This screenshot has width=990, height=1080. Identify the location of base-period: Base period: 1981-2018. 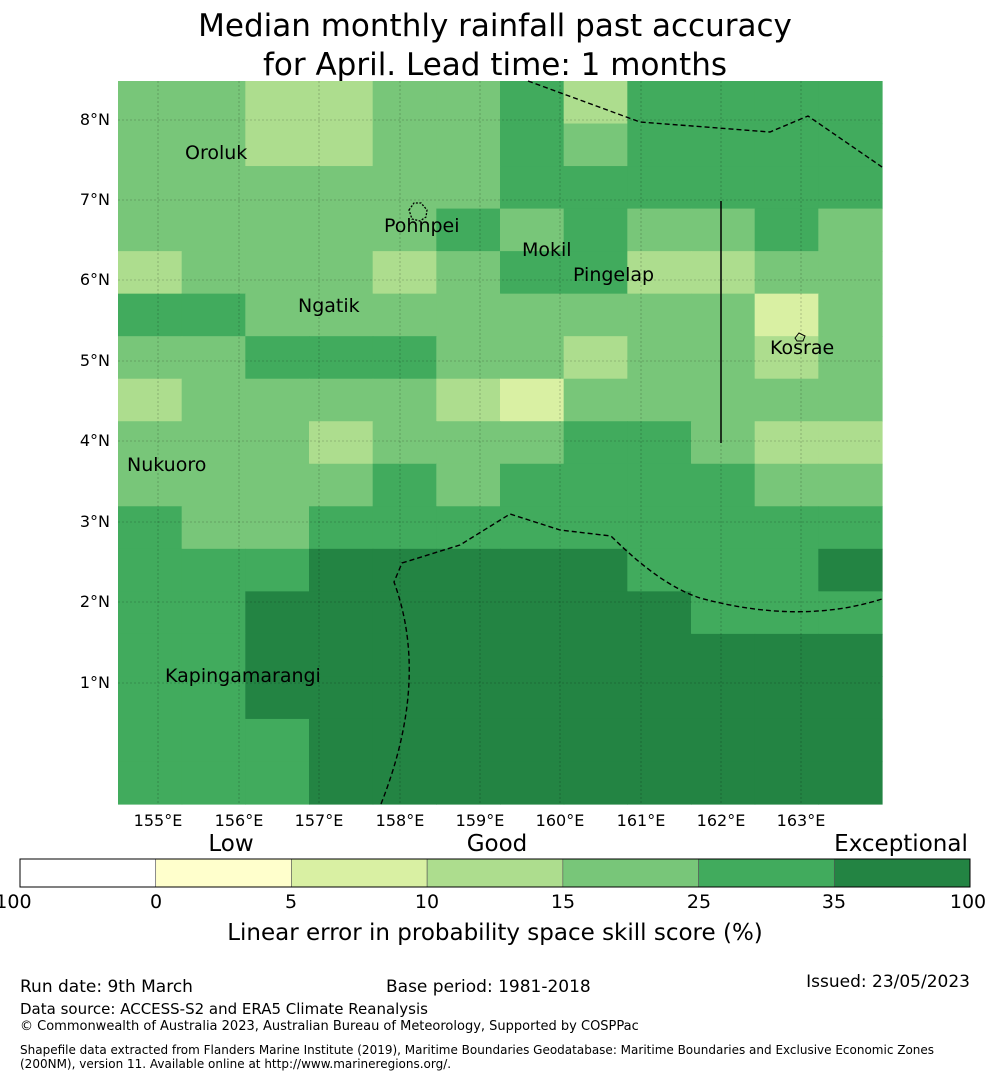
(488, 987).